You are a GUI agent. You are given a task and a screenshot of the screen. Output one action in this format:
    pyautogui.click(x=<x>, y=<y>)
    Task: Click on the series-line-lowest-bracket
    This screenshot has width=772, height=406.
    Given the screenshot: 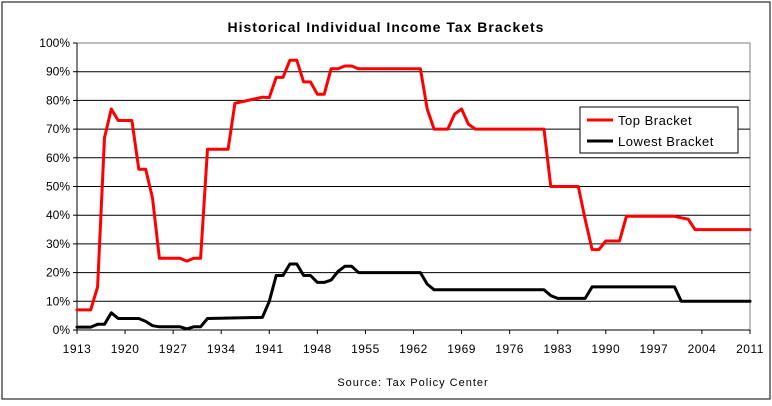 What is the action you would take?
    pyautogui.click(x=413, y=296)
    